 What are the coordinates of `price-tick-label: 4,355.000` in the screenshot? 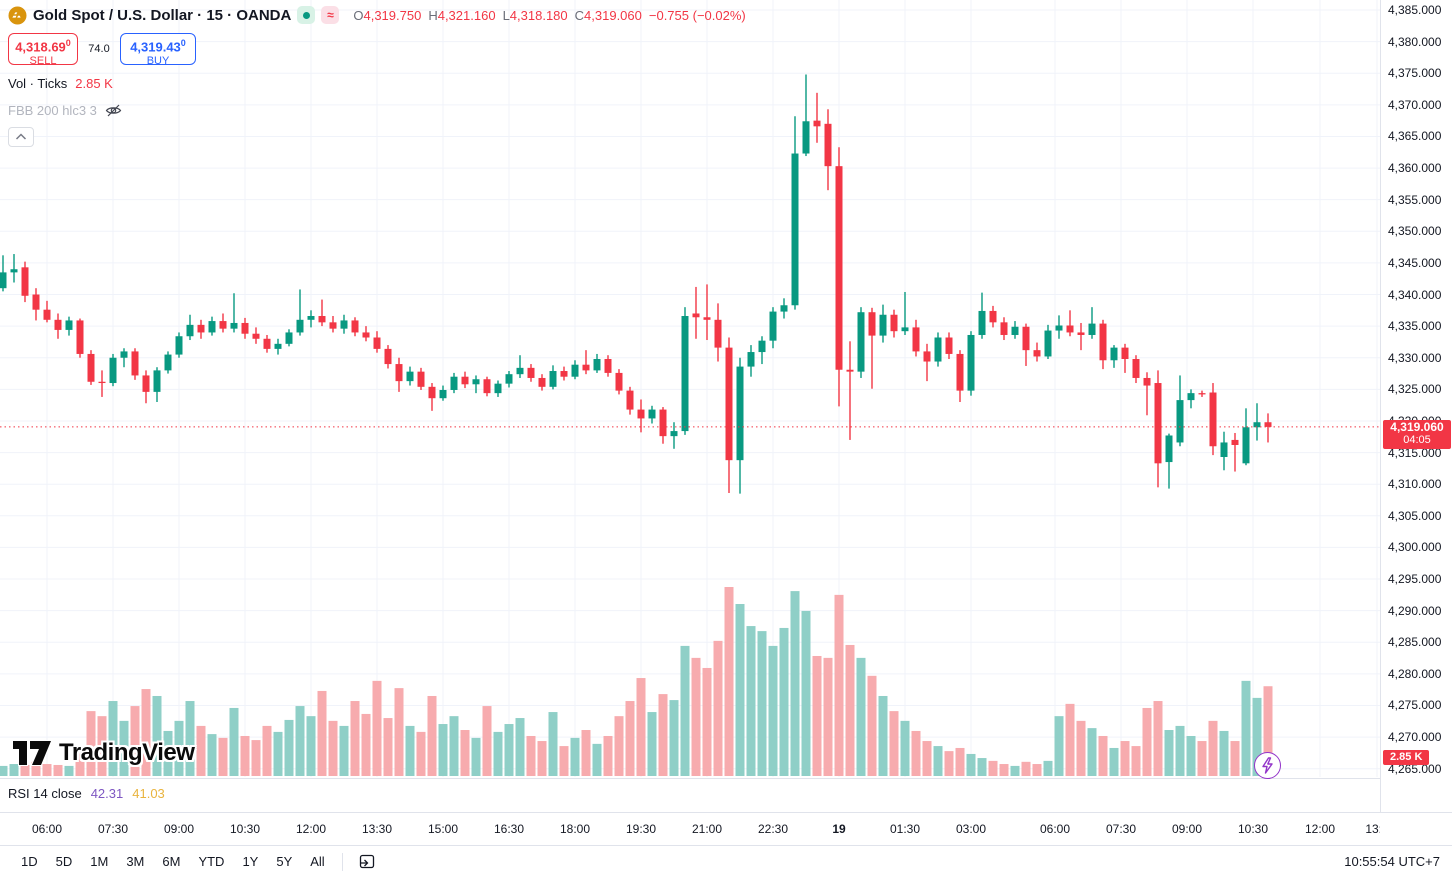 It's located at (1415, 199).